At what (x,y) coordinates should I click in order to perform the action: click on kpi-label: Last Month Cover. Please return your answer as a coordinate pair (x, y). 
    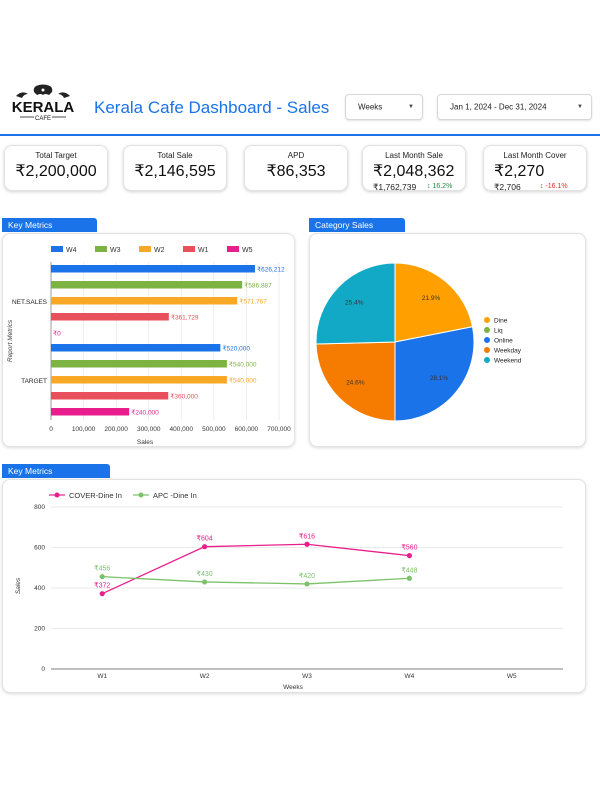
    Looking at the image, I should click on (535, 155).